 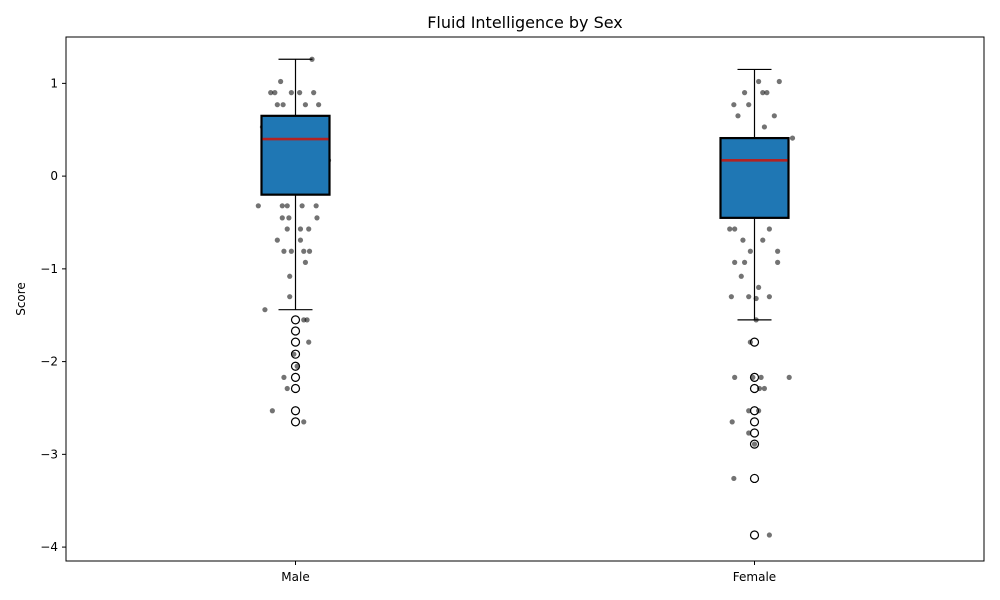 I want to click on y-tick-label: −3, so click(x=49, y=454).